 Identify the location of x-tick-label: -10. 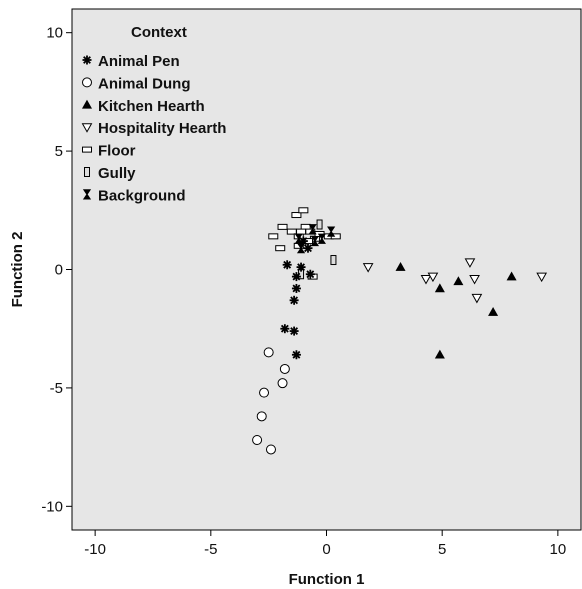
(95, 549).